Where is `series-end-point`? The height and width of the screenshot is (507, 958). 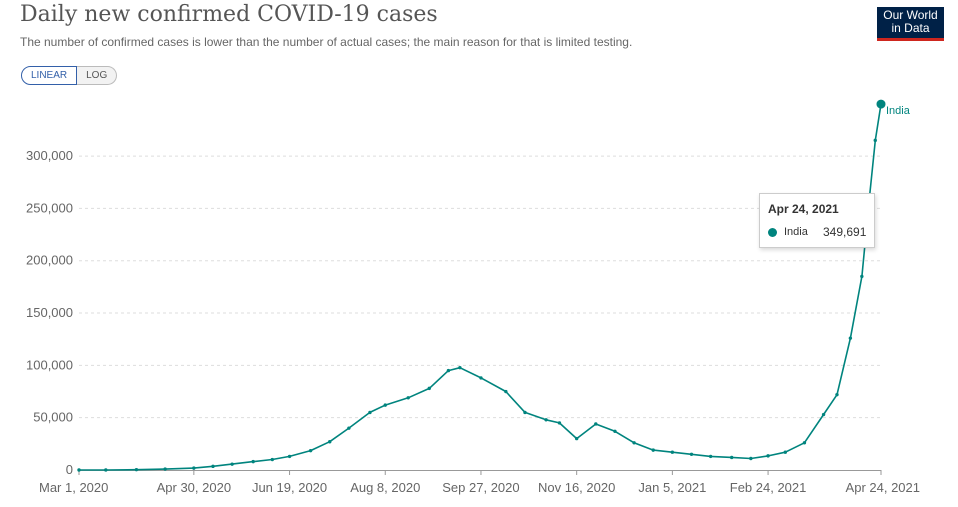
series-end-point is located at coordinates (881, 104).